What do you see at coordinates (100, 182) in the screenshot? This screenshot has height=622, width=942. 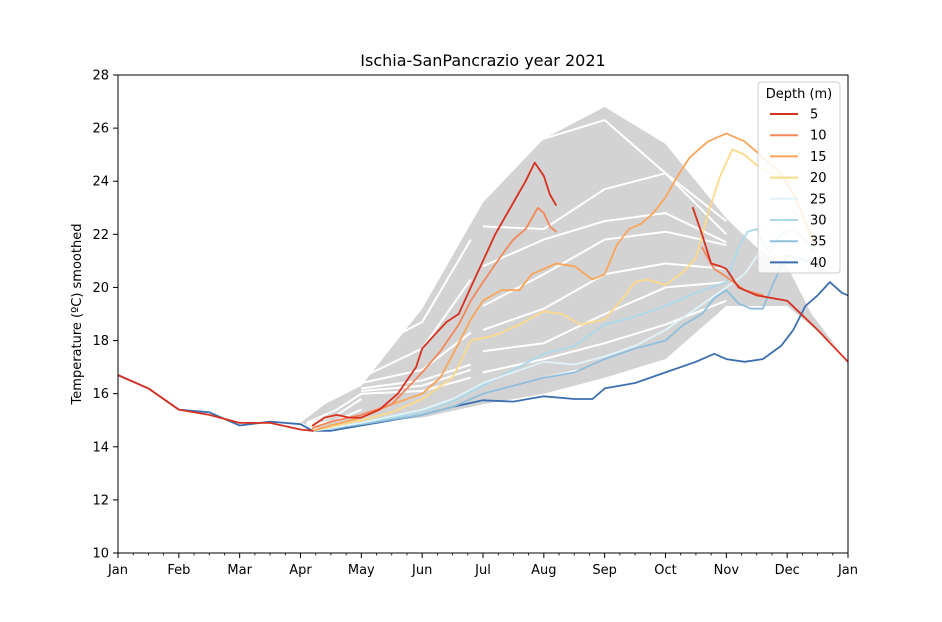 I see `y-tick-label-24: 24` at bounding box center [100, 182].